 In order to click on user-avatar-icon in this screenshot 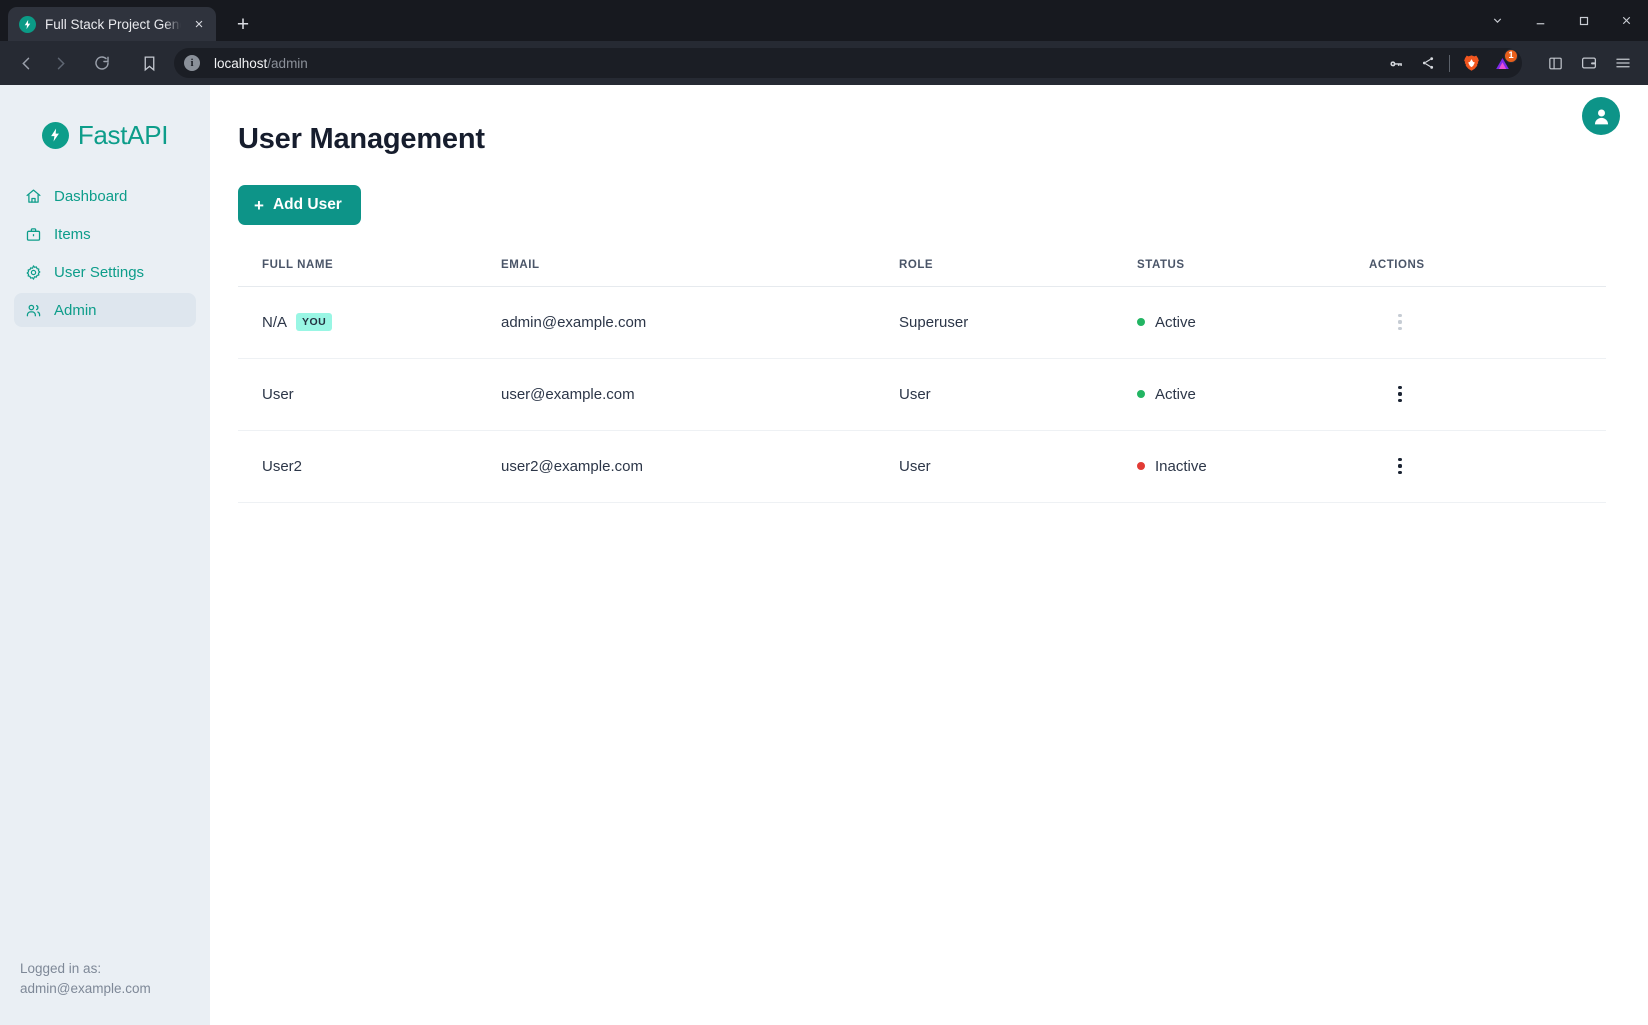, I will do `click(1601, 116)`.